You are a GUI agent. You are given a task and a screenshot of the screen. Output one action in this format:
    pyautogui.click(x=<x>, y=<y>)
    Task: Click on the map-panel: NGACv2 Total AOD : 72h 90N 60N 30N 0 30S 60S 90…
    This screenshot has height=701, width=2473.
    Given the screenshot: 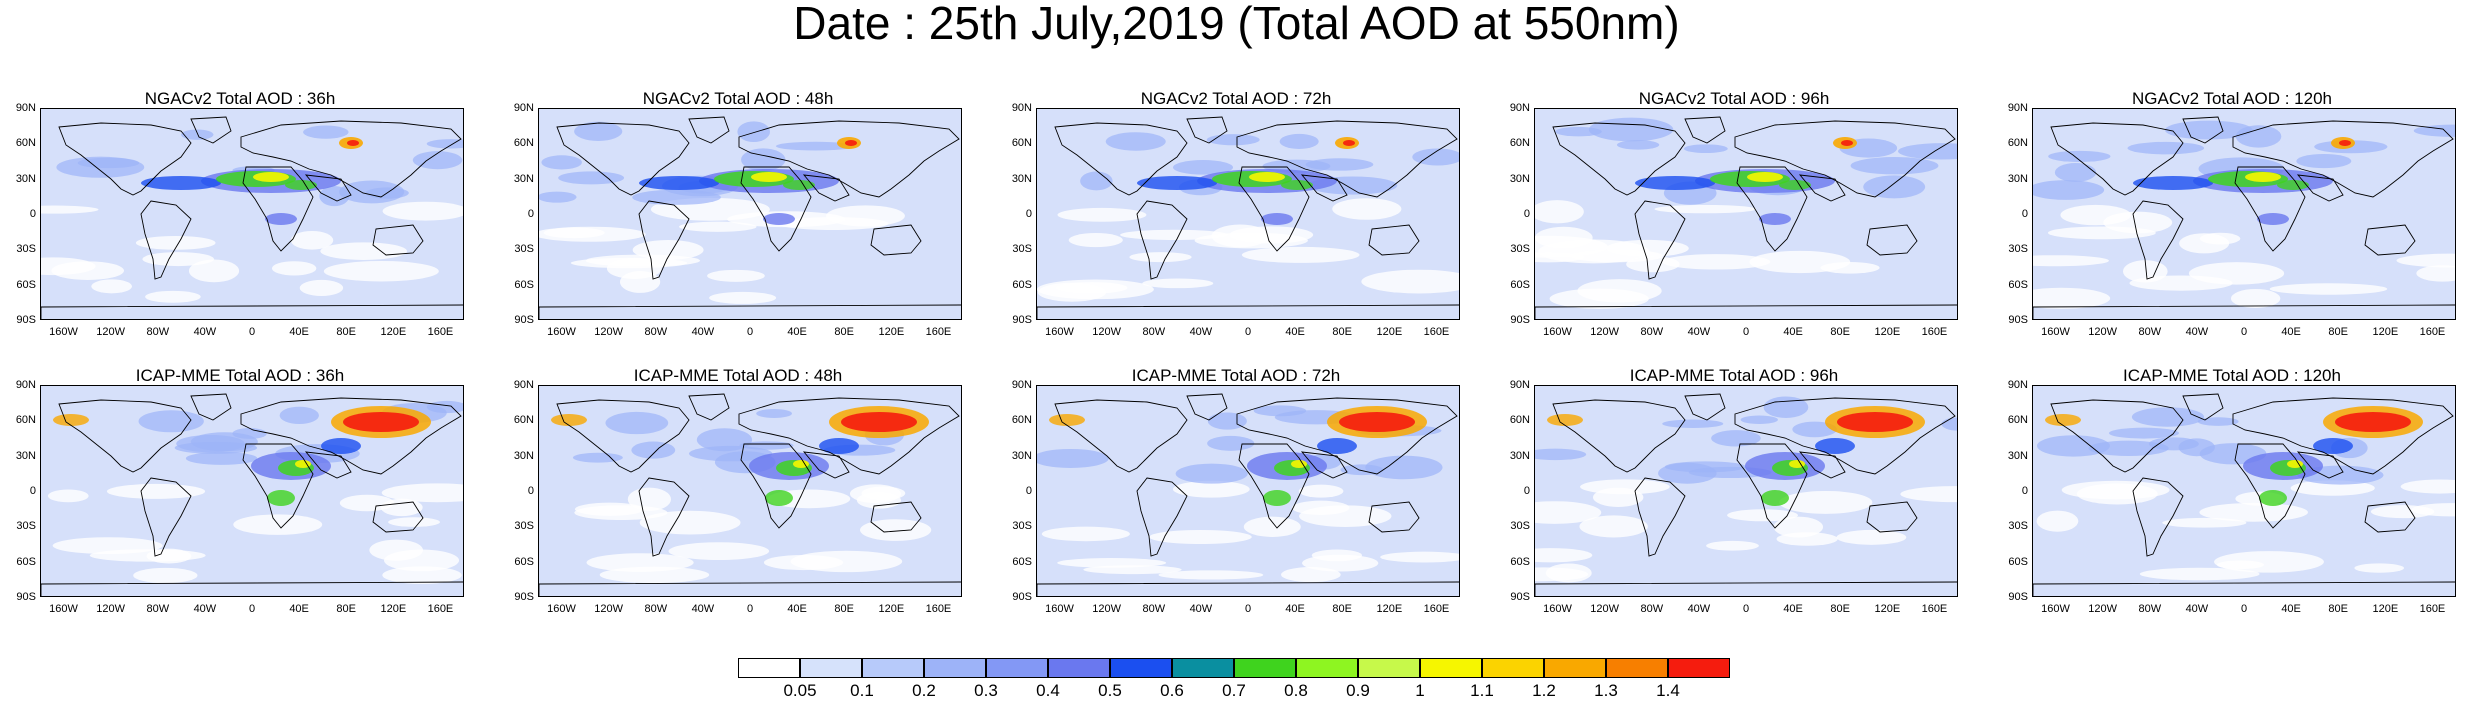 What is the action you would take?
    pyautogui.click(x=1236, y=218)
    